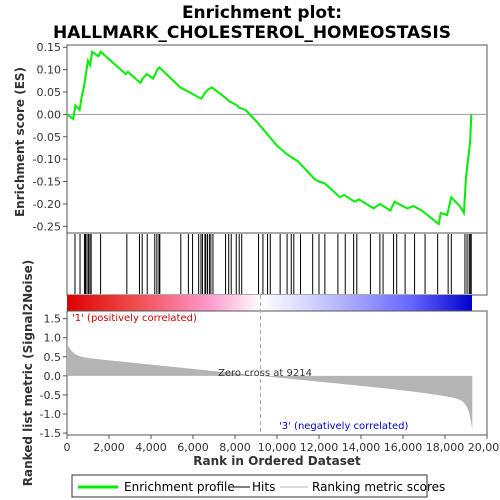 This screenshot has height=500, width=500. I want to click on es-y-tick-label: -0.15, so click(47, 182).